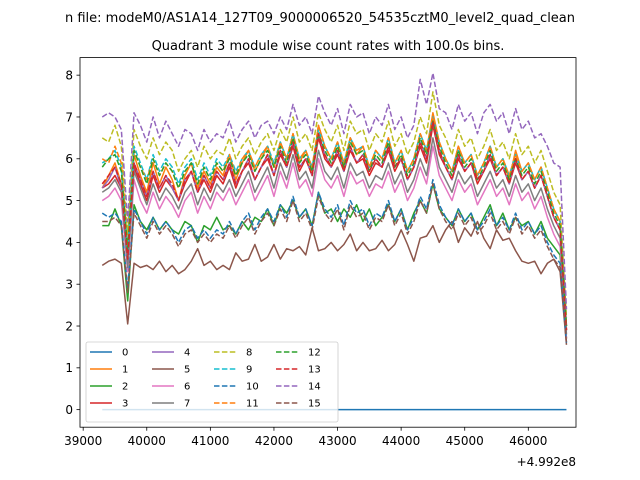 This screenshot has width=640, height=480. I want to click on x-tick-label: 42000, so click(274, 441).